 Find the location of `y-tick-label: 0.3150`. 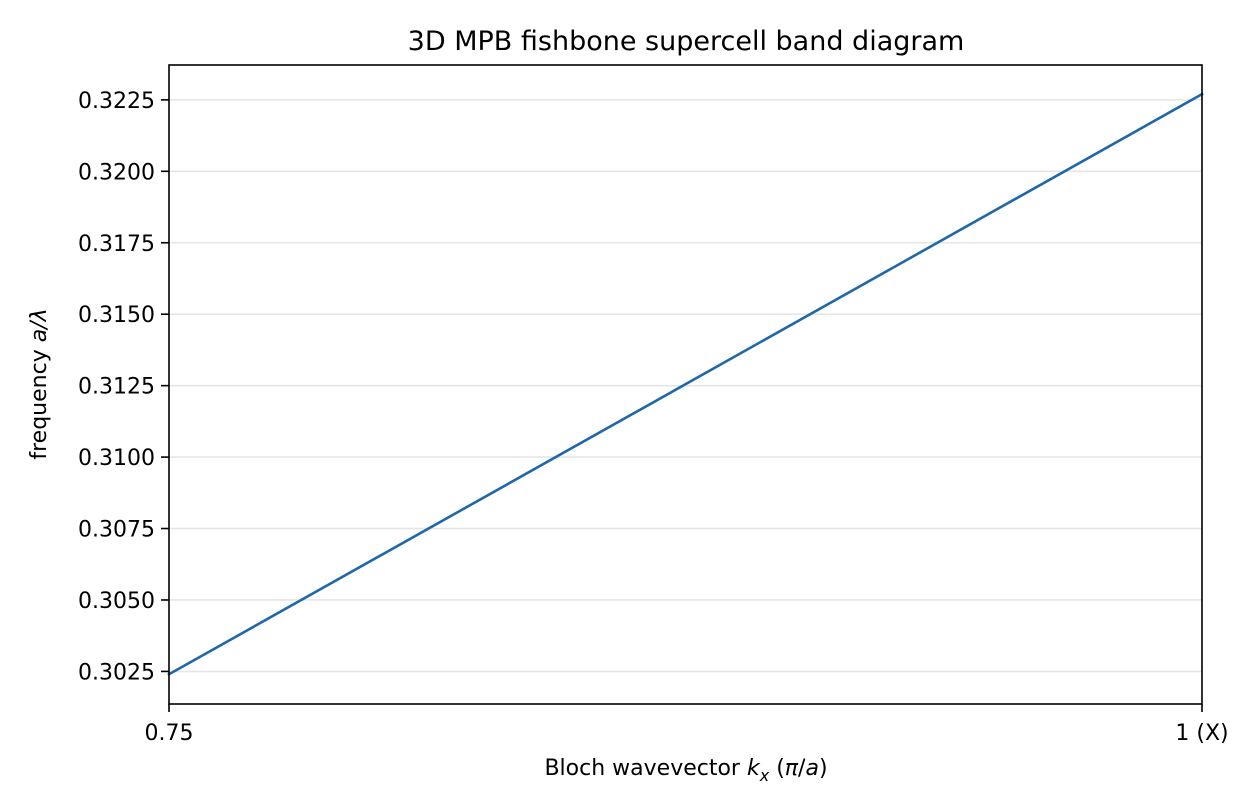

y-tick-label: 0.3150 is located at coordinates (116, 315).